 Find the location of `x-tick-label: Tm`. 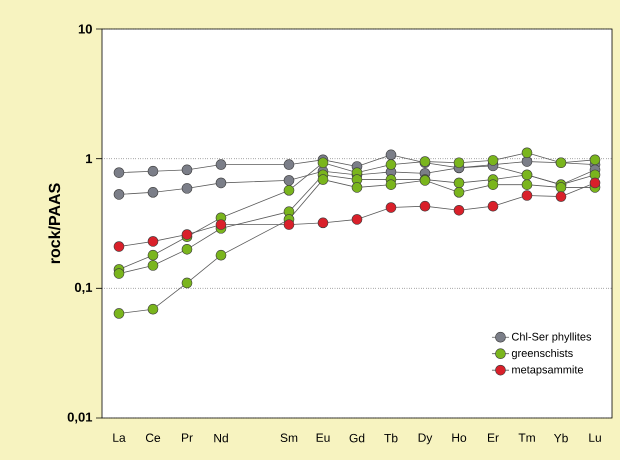

x-tick-label: Tm is located at coordinates (526, 438).